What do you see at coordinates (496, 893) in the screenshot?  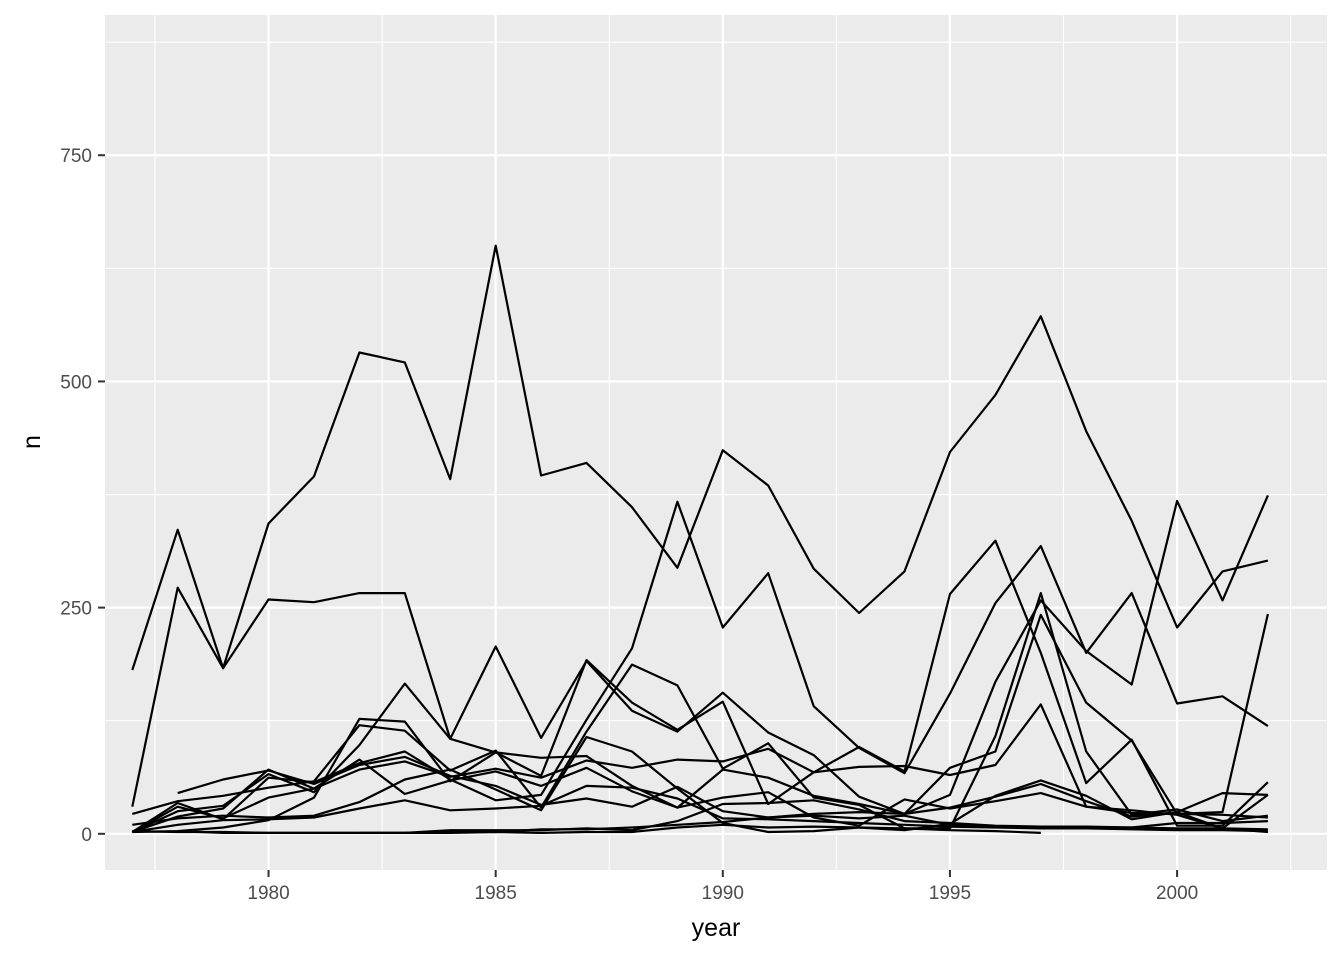 I see `x-tick-label: 1985` at bounding box center [496, 893].